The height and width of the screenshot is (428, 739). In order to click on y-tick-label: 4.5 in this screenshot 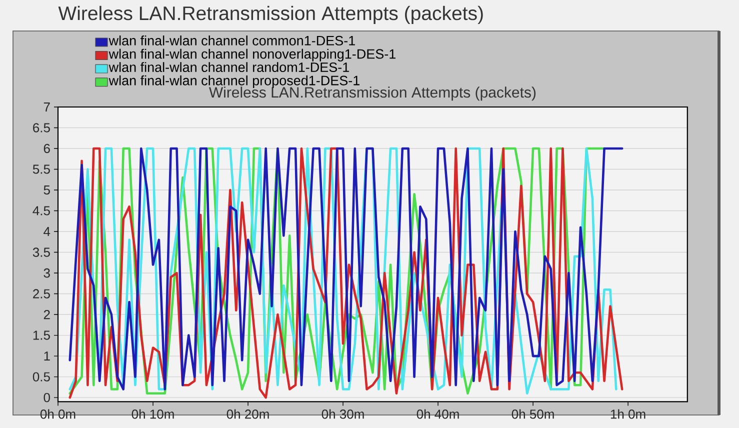, I will do `click(41, 211)`.